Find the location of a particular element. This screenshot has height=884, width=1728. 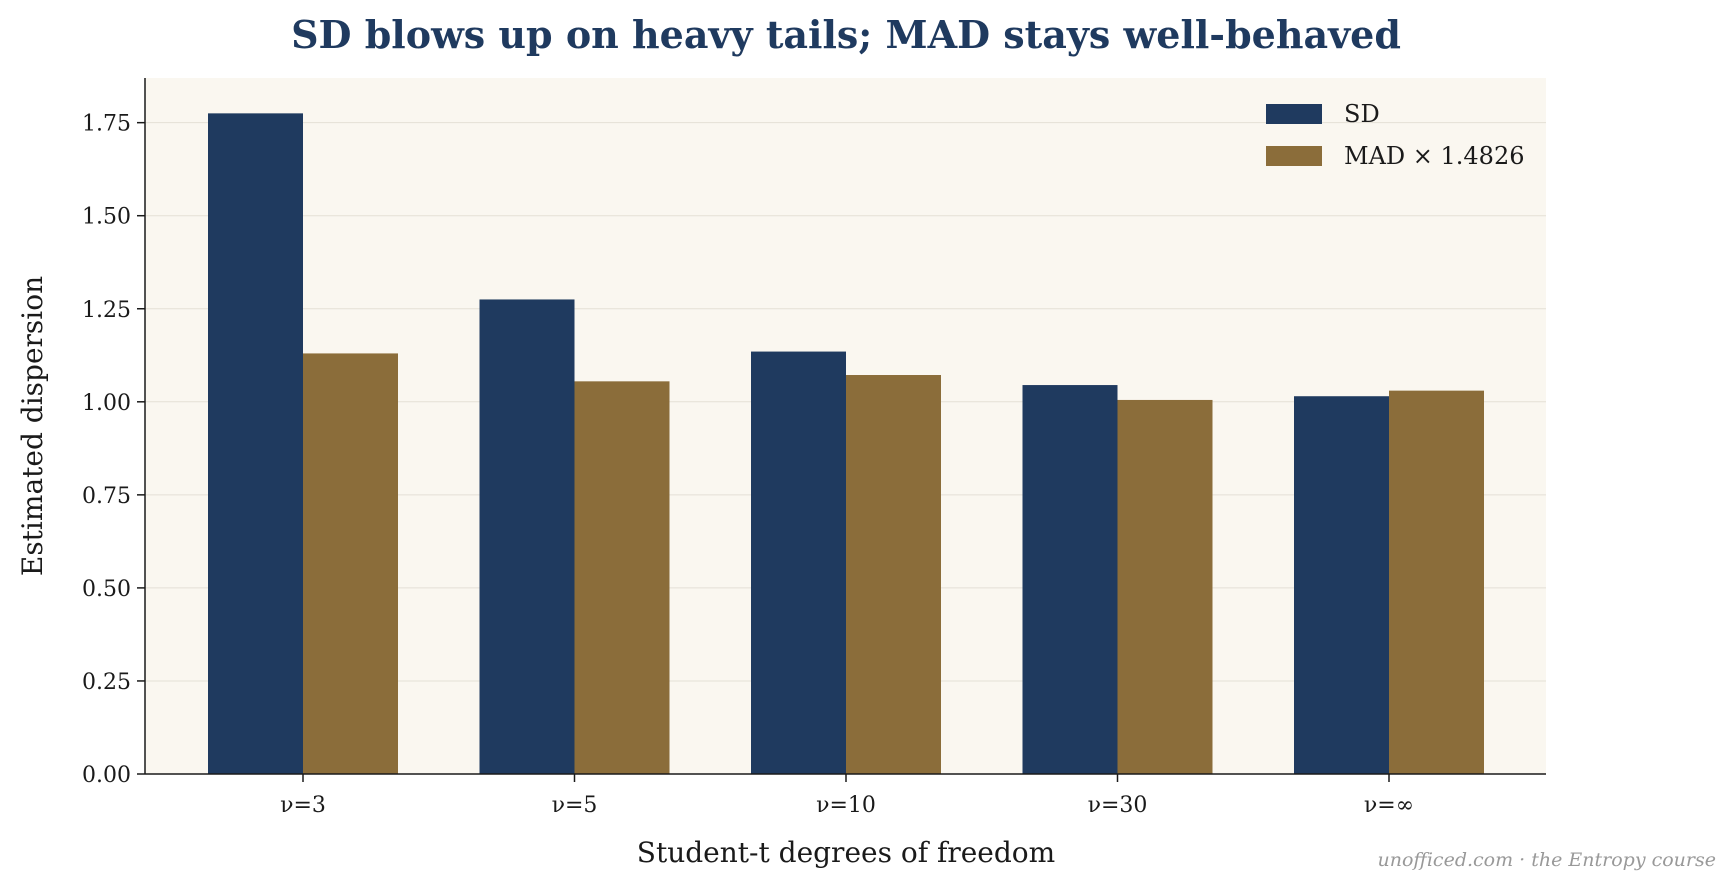

y-tick-label: 0.00 is located at coordinates (106, 775).